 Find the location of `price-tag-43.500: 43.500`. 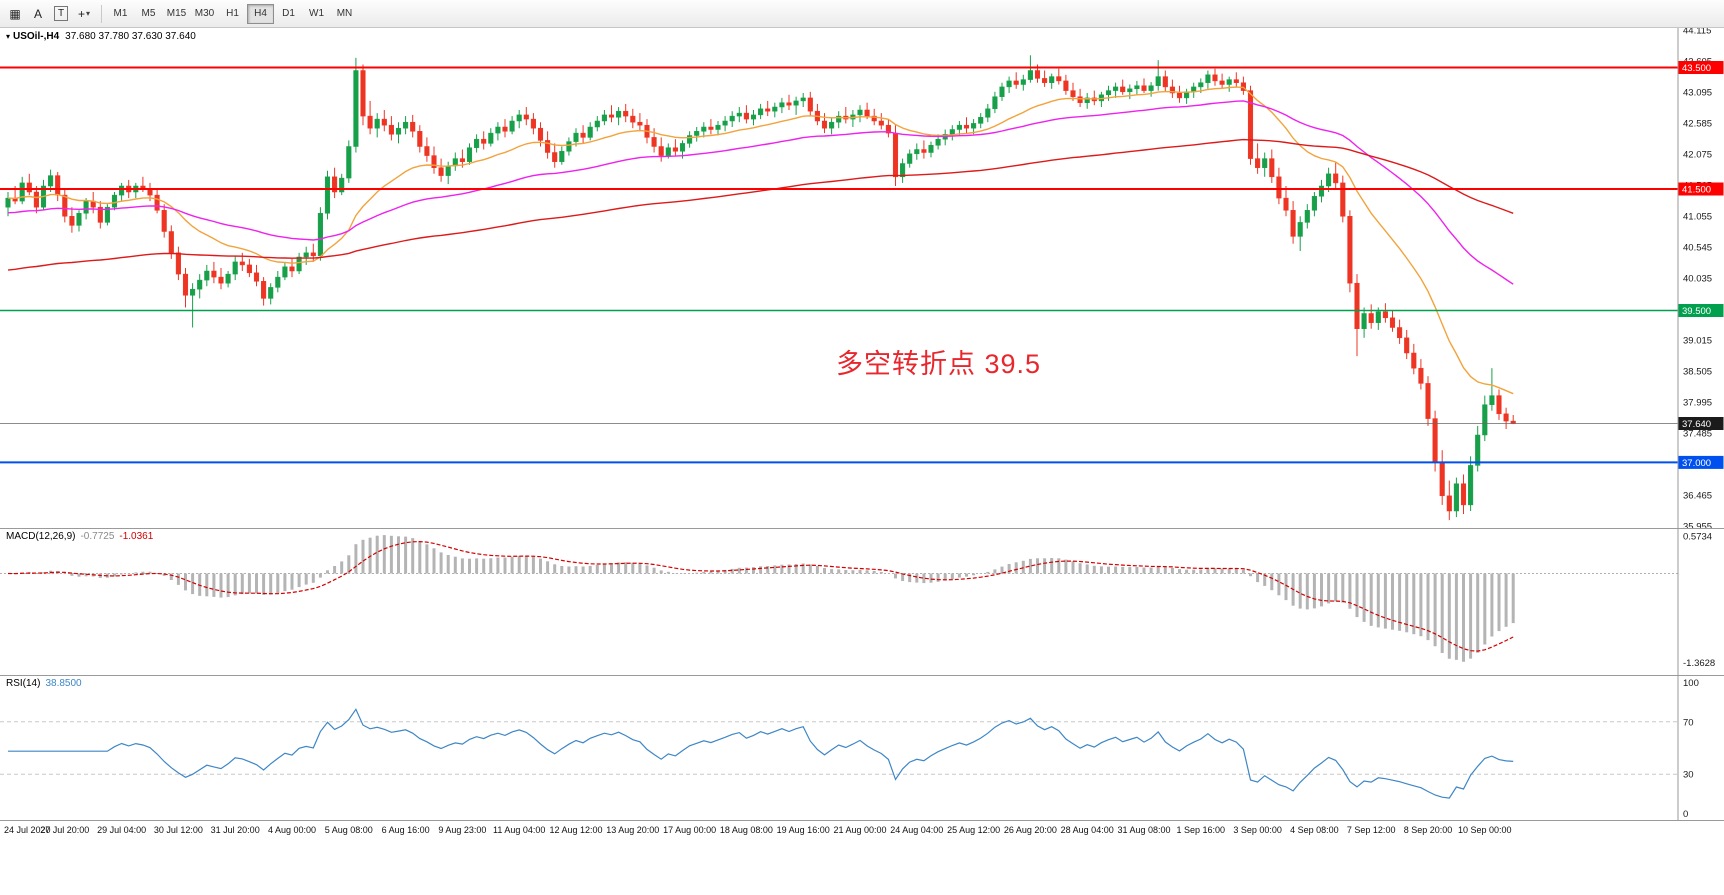

price-tag-43.500: 43.500 is located at coordinates (1701, 67).